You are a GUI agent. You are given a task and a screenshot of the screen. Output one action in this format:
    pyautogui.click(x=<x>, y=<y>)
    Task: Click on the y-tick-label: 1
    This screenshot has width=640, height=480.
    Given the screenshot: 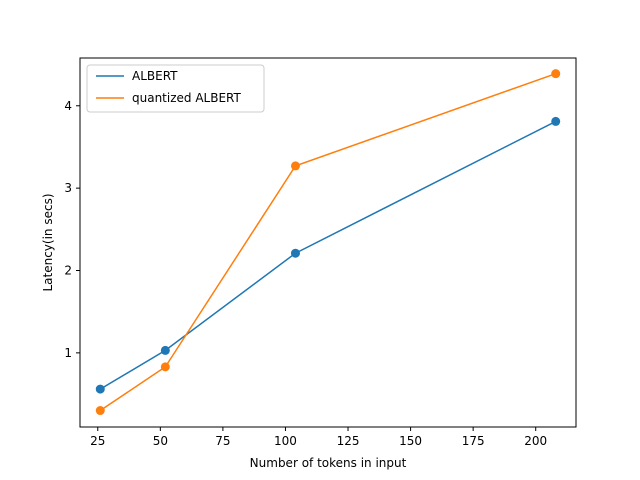 What is the action you would take?
    pyautogui.click(x=68, y=353)
    